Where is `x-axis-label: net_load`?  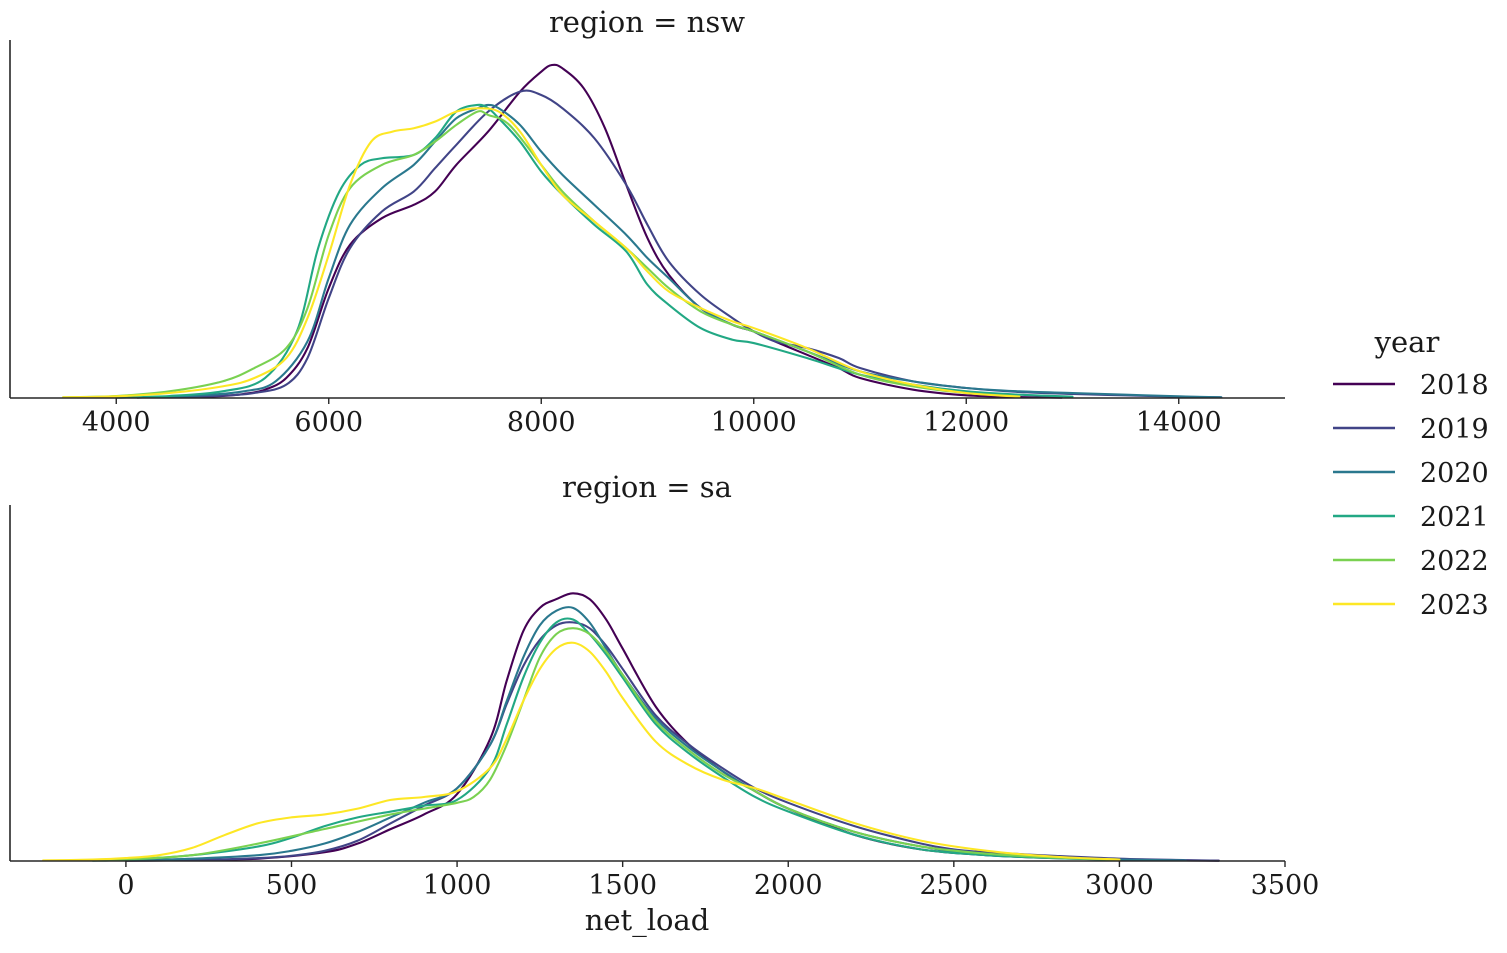
x-axis-label: net_load is located at coordinates (647, 920).